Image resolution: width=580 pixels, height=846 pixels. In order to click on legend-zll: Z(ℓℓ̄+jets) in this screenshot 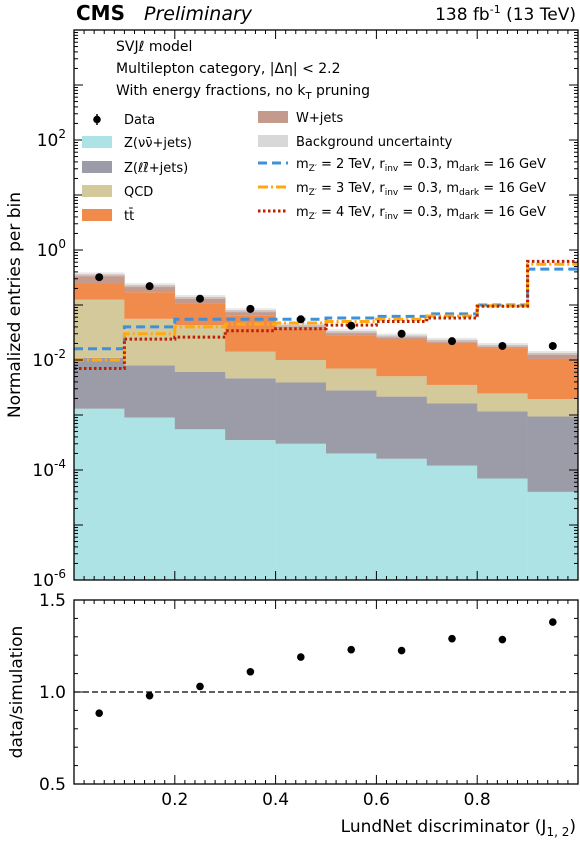, I will do `click(135, 168)`.